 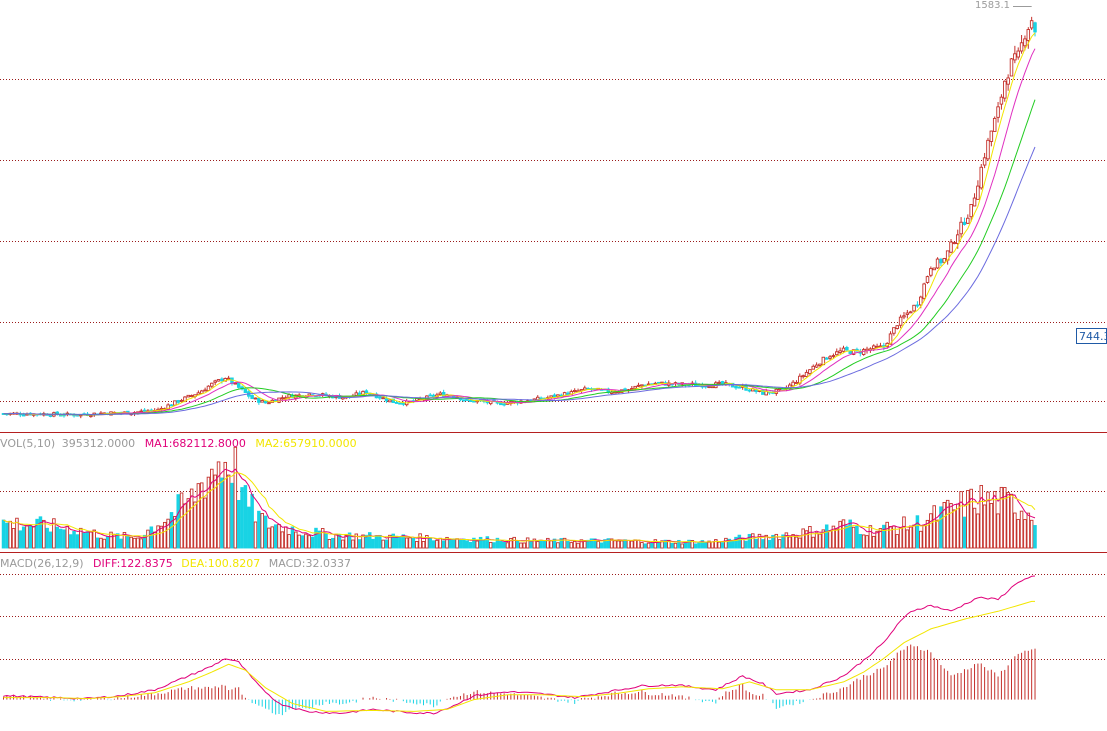 What do you see at coordinates (519, 507) in the screenshot?
I see `vol-ma10-line` at bounding box center [519, 507].